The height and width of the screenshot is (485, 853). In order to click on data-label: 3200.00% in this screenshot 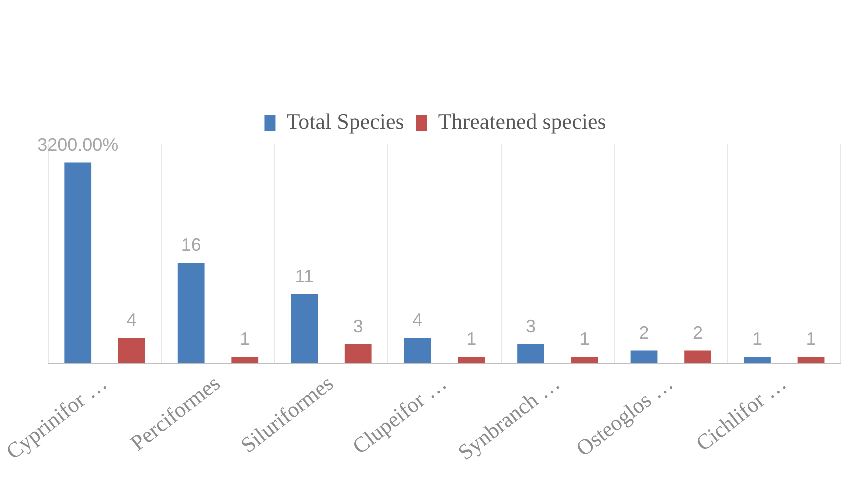, I will do `click(78, 144)`.